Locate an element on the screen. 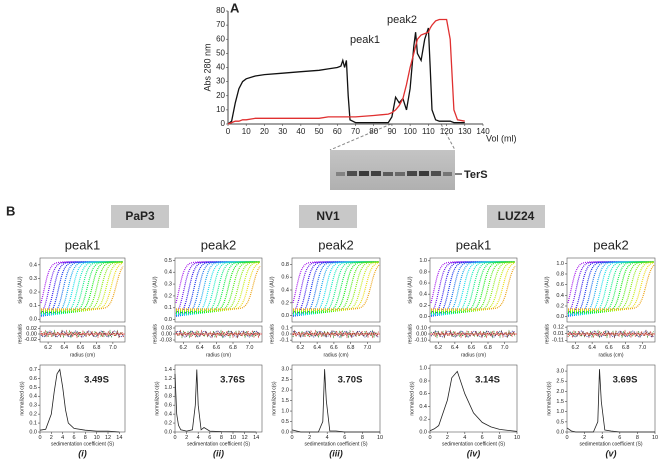 This screenshot has width=666, height=466. y-tick-label: 50 is located at coordinates (220, 52).